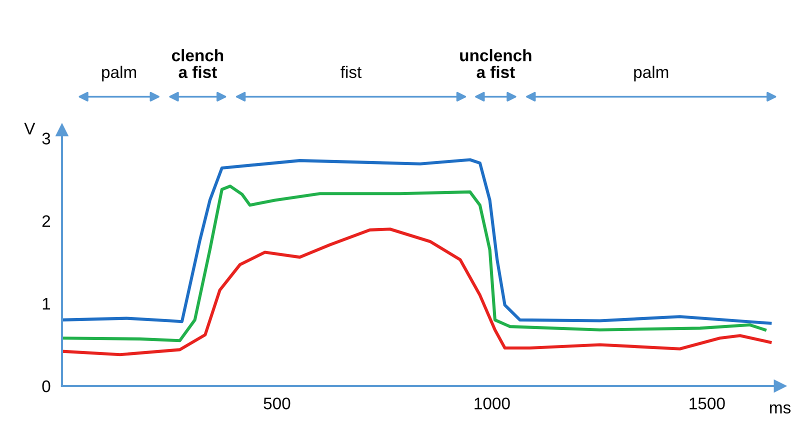  Describe the element at coordinates (351, 72) in the screenshot. I see `text: fist` at that location.